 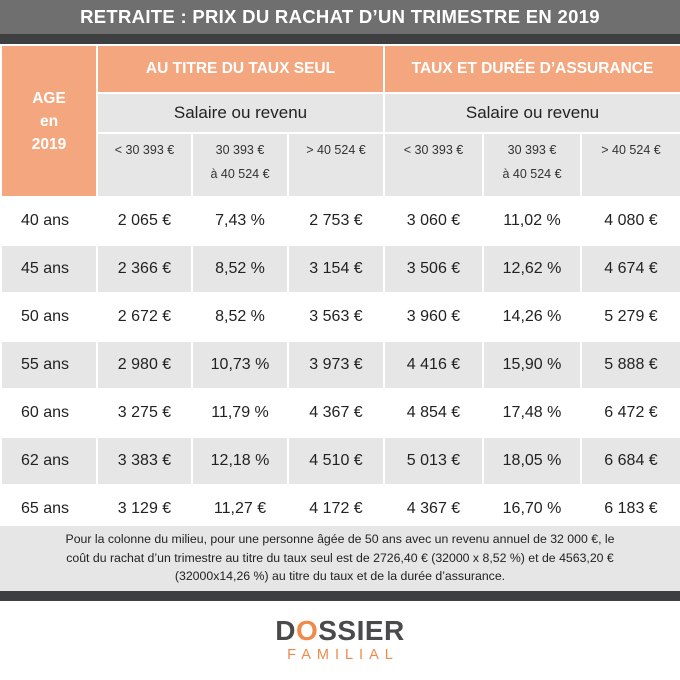 I want to click on age-cell: 60 ans, so click(x=49, y=413).